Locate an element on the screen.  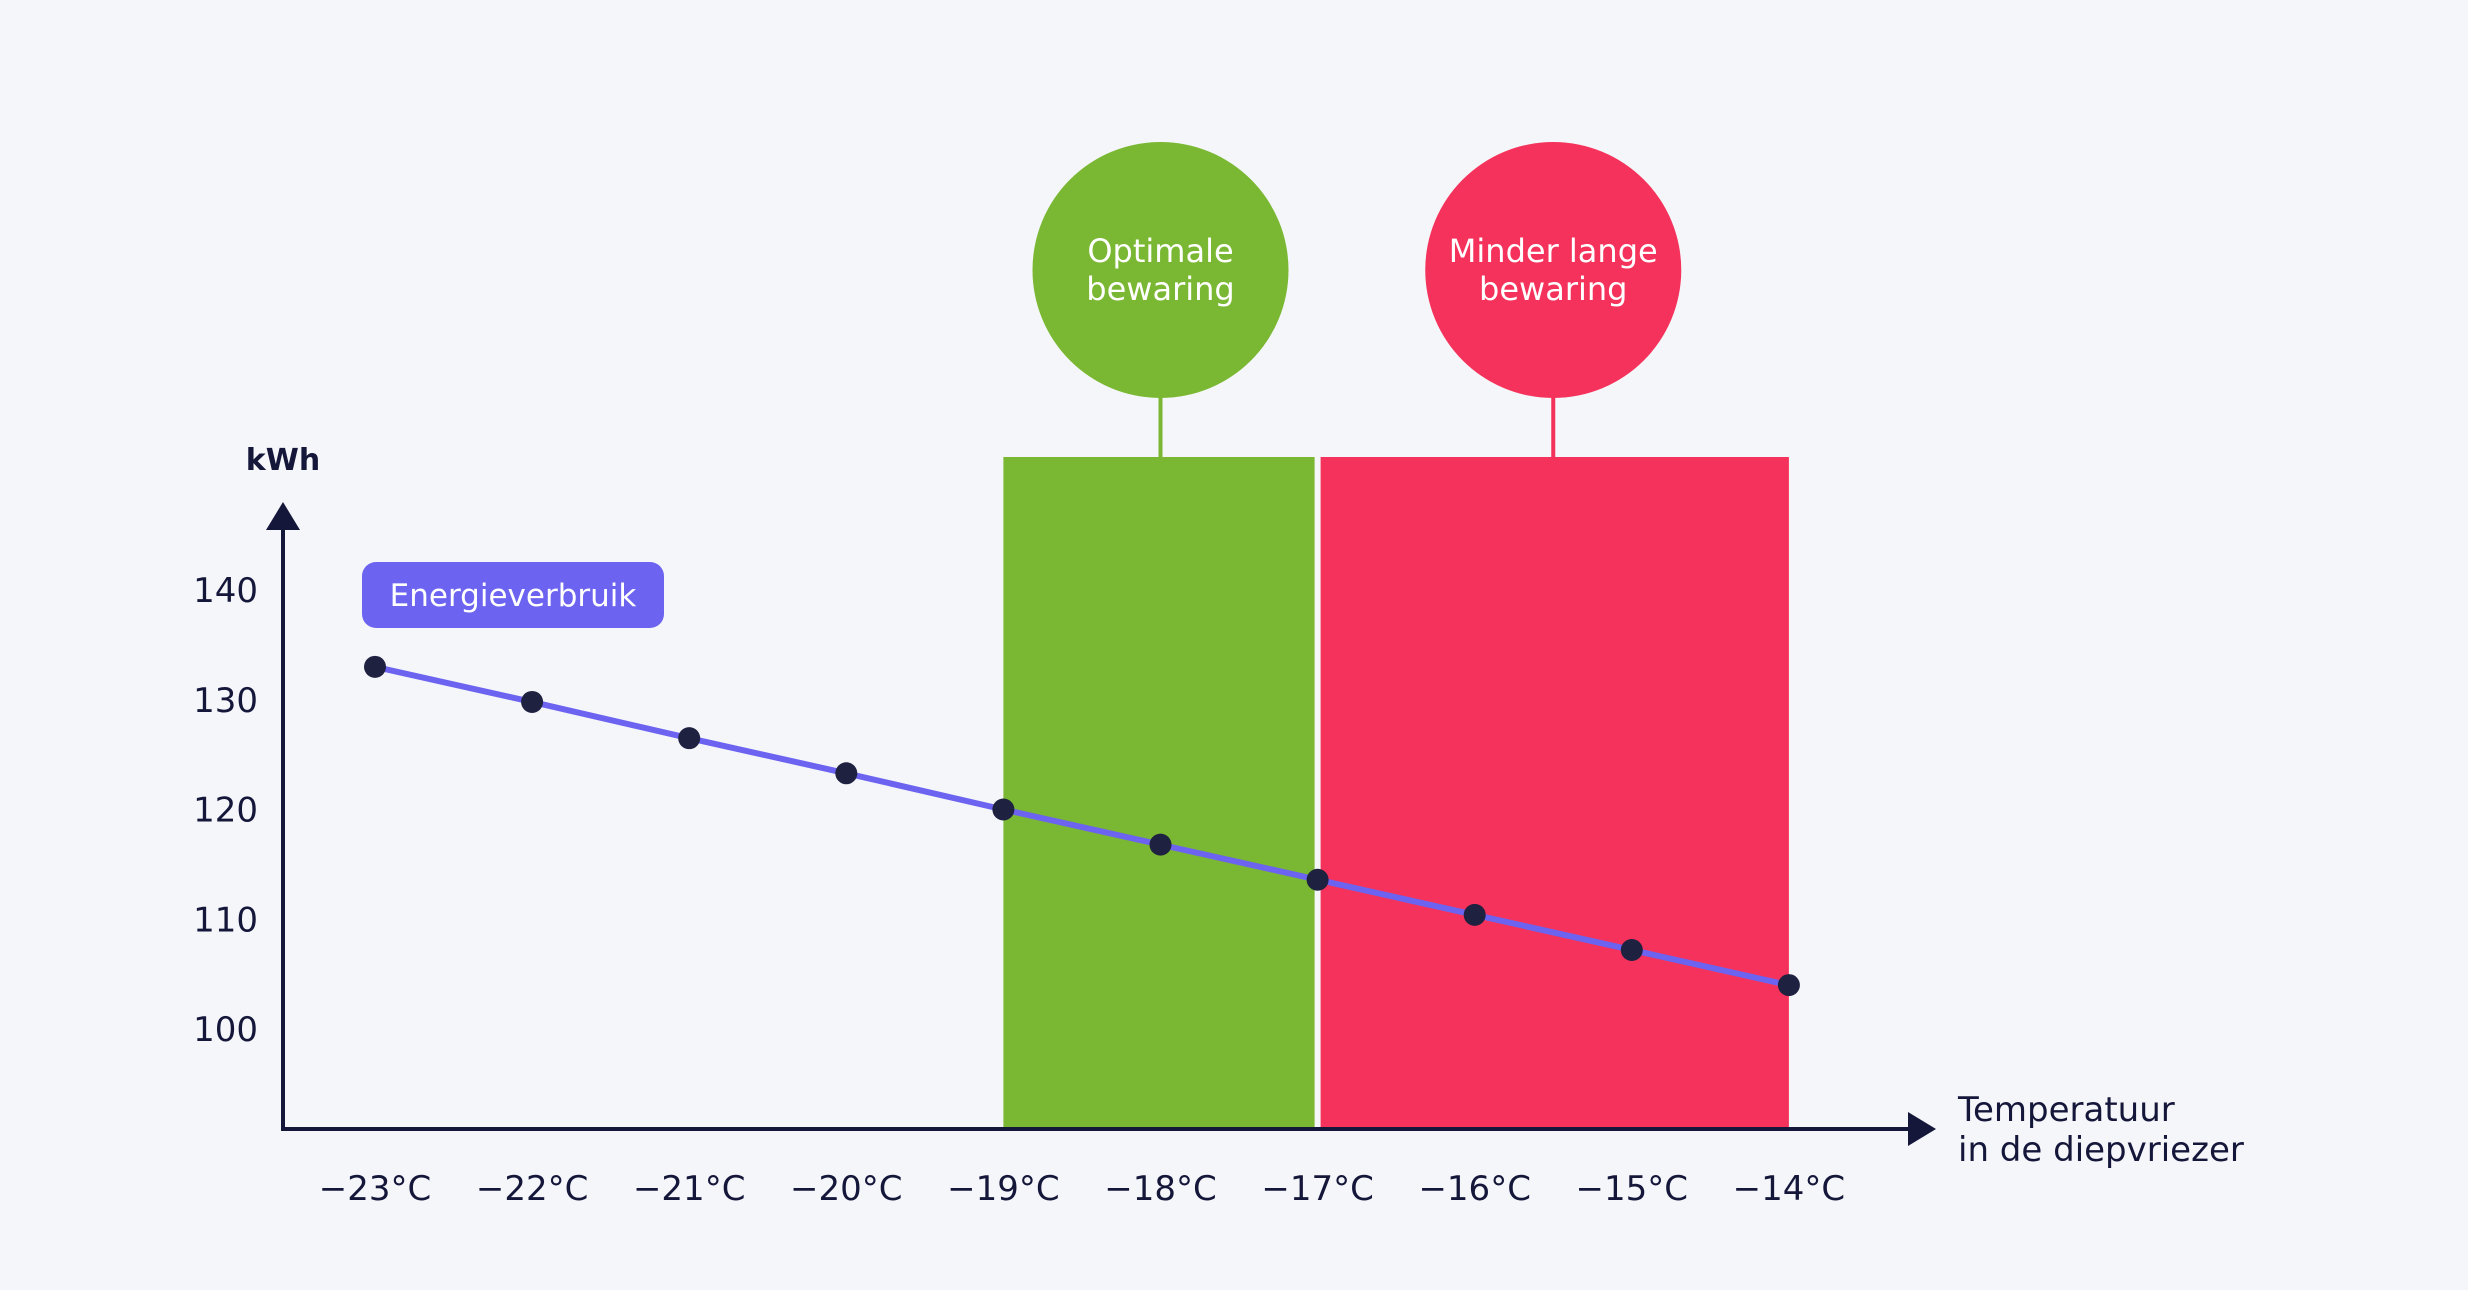
x-axis-label-line-0: Temperatuur is located at coordinates (2066, 1110).